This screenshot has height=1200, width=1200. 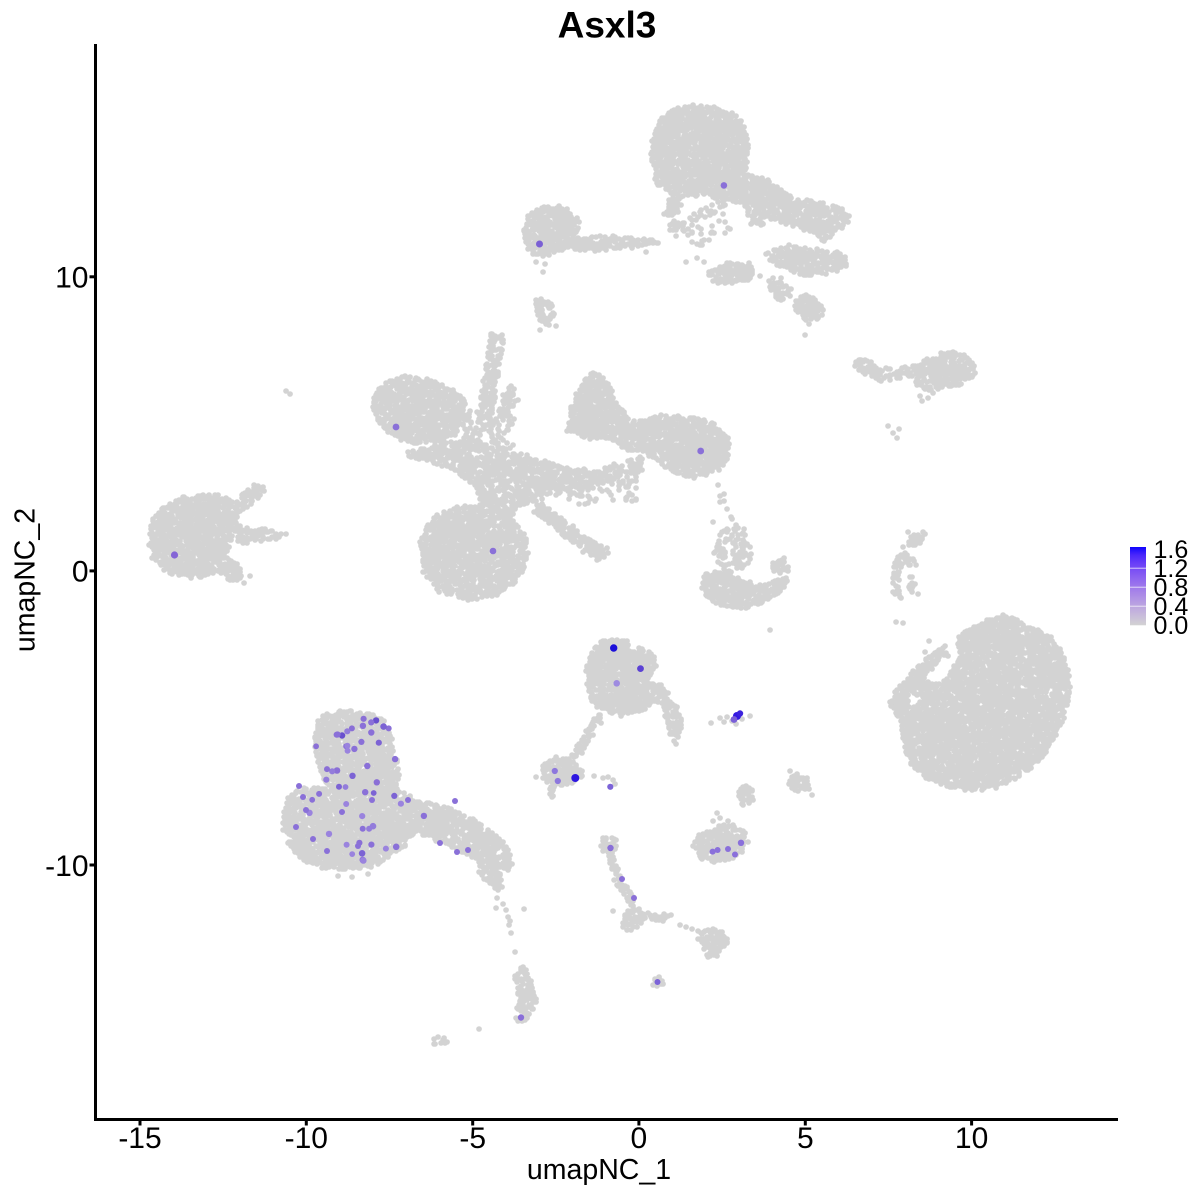 What do you see at coordinates (599, 1170) in the screenshot?
I see `svg-text: umapNC_1` at bounding box center [599, 1170].